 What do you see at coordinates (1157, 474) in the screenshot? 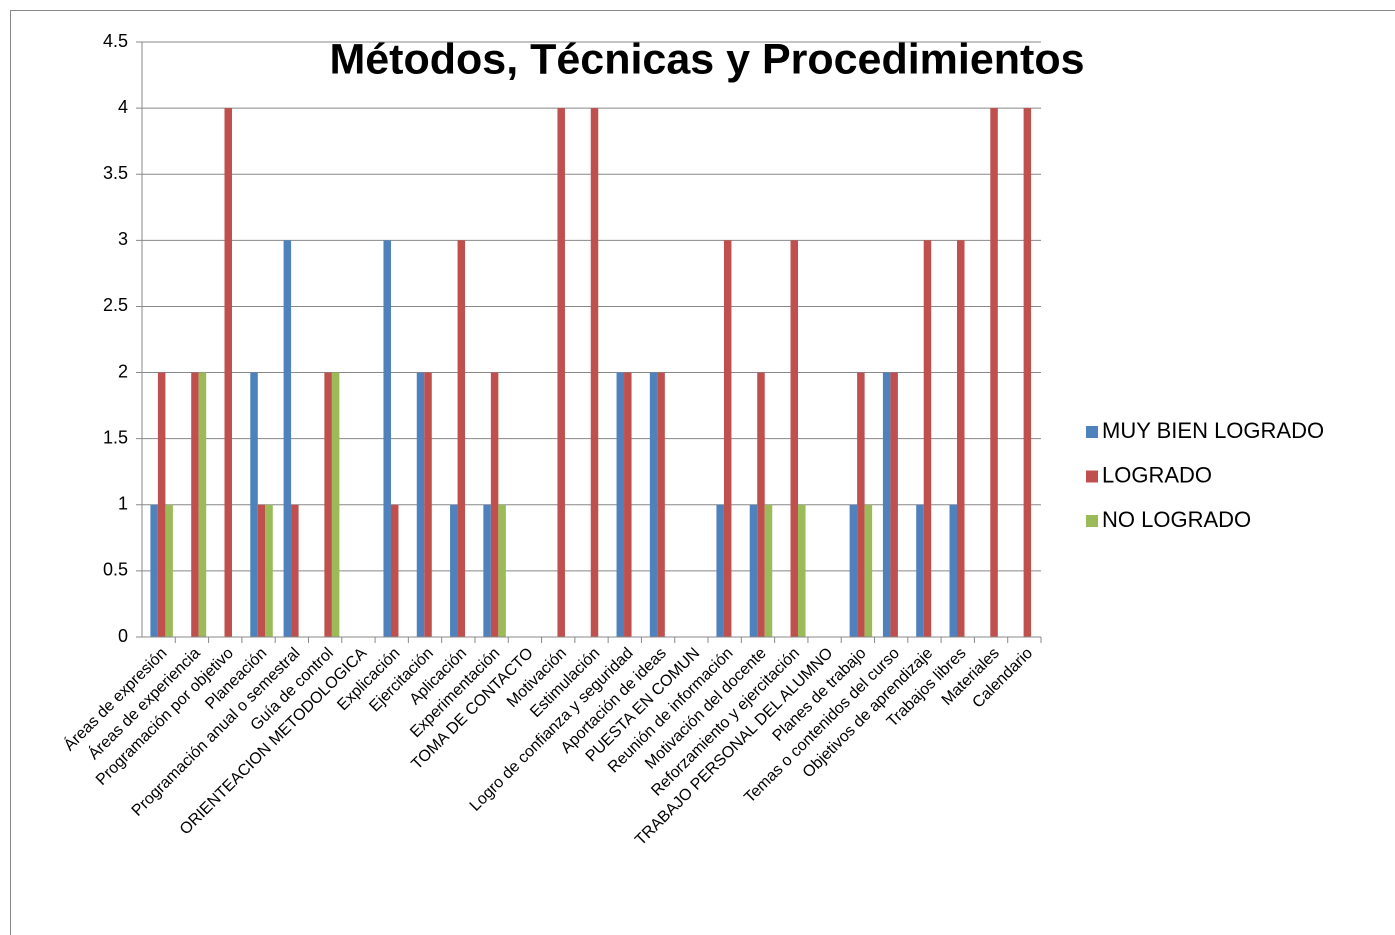
I see `legend-label: LOGRADO` at bounding box center [1157, 474].